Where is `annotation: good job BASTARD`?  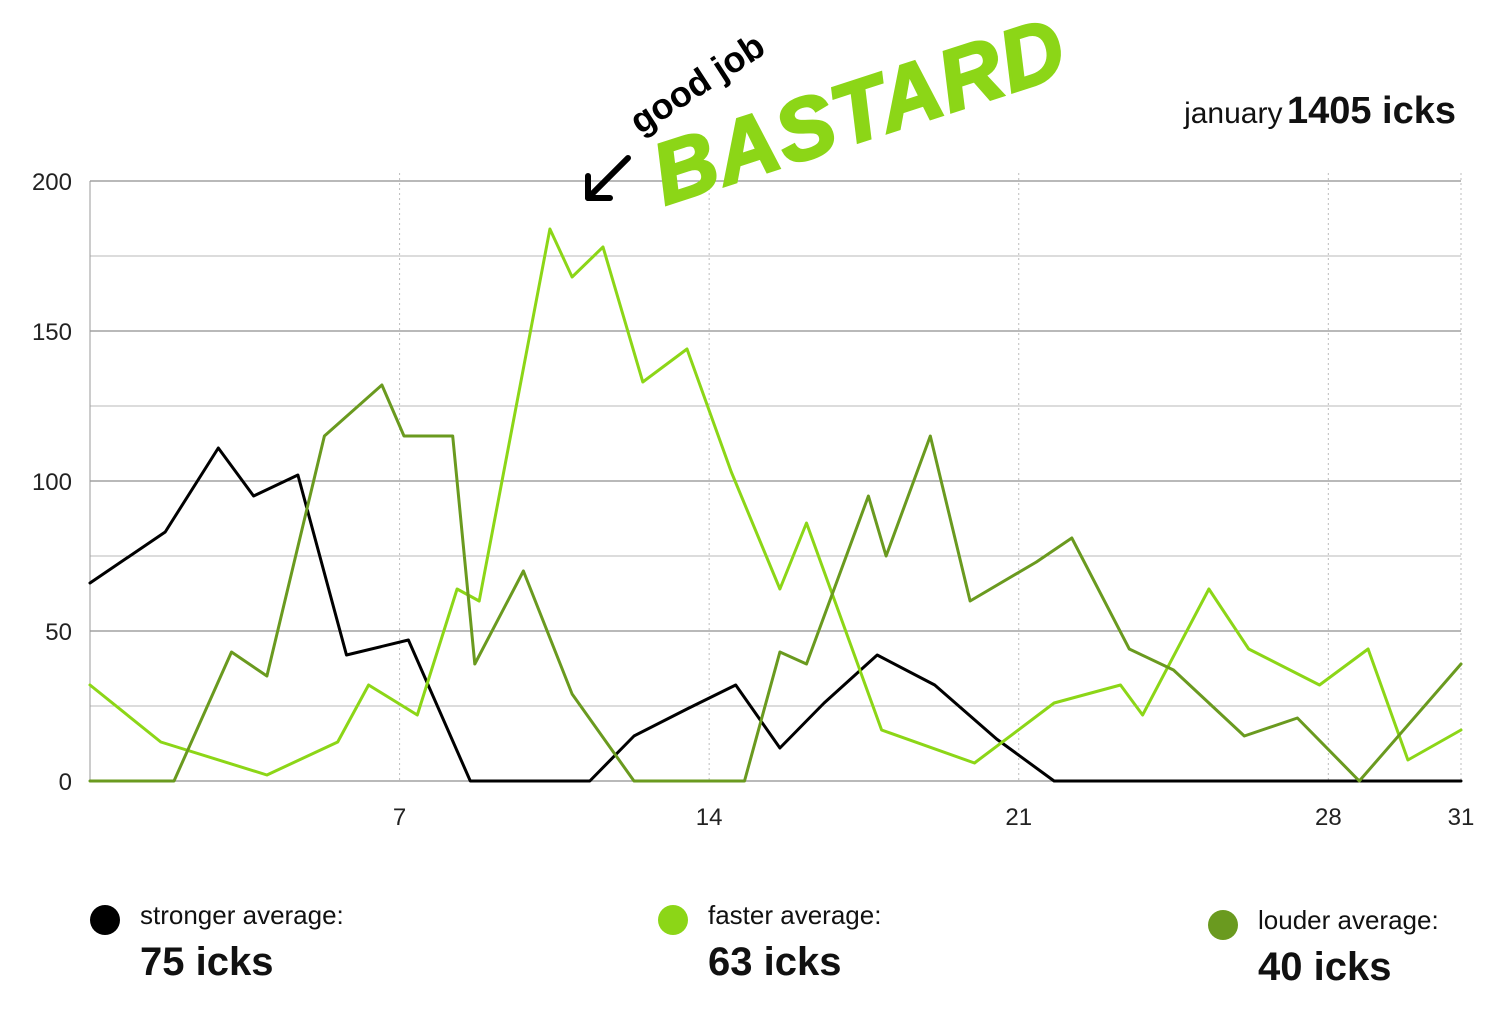 annotation: good job BASTARD is located at coordinates (832, 112).